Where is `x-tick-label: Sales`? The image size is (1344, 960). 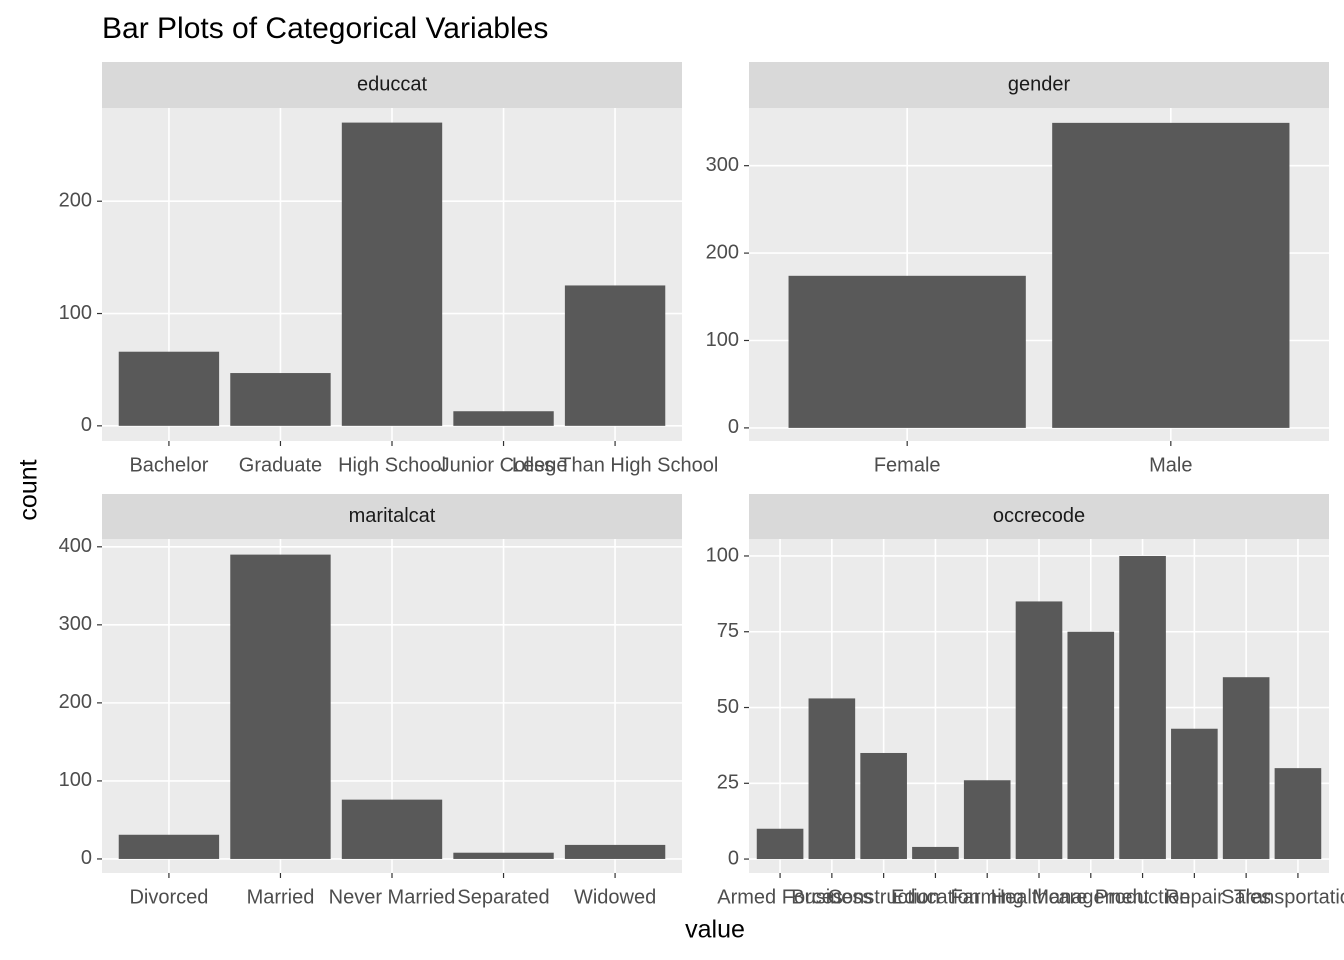
x-tick-label: Sales is located at coordinates (1246, 897).